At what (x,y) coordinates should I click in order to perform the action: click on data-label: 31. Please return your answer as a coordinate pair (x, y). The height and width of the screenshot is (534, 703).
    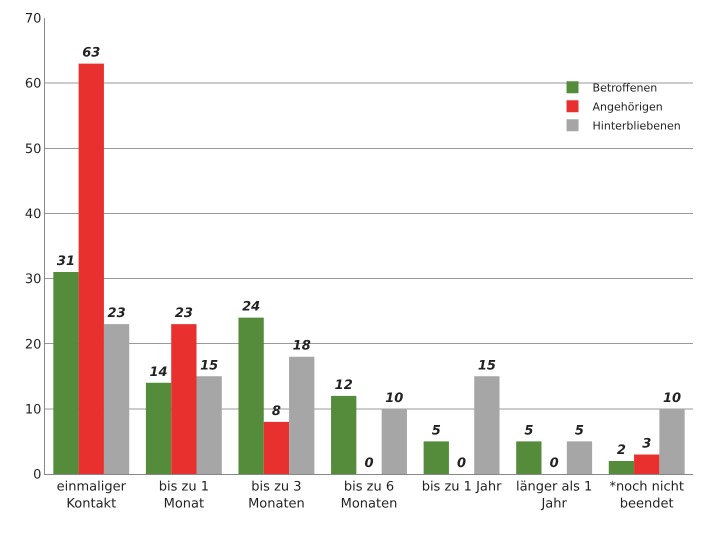
    Looking at the image, I should click on (66, 262).